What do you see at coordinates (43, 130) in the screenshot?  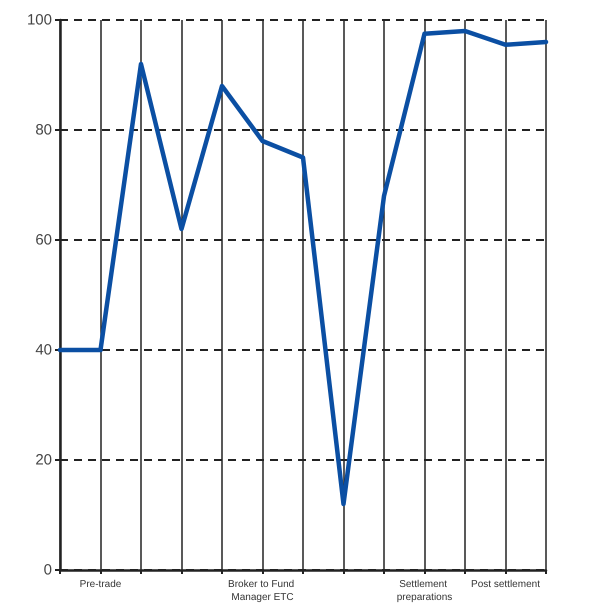 I see `y-tick-label: 80` at bounding box center [43, 130].